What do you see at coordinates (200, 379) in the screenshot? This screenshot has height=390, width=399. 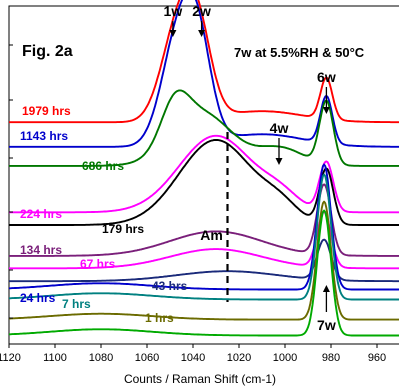 I see `x-axis-title: Counts / Raman Shift (cm-1)` at bounding box center [200, 379].